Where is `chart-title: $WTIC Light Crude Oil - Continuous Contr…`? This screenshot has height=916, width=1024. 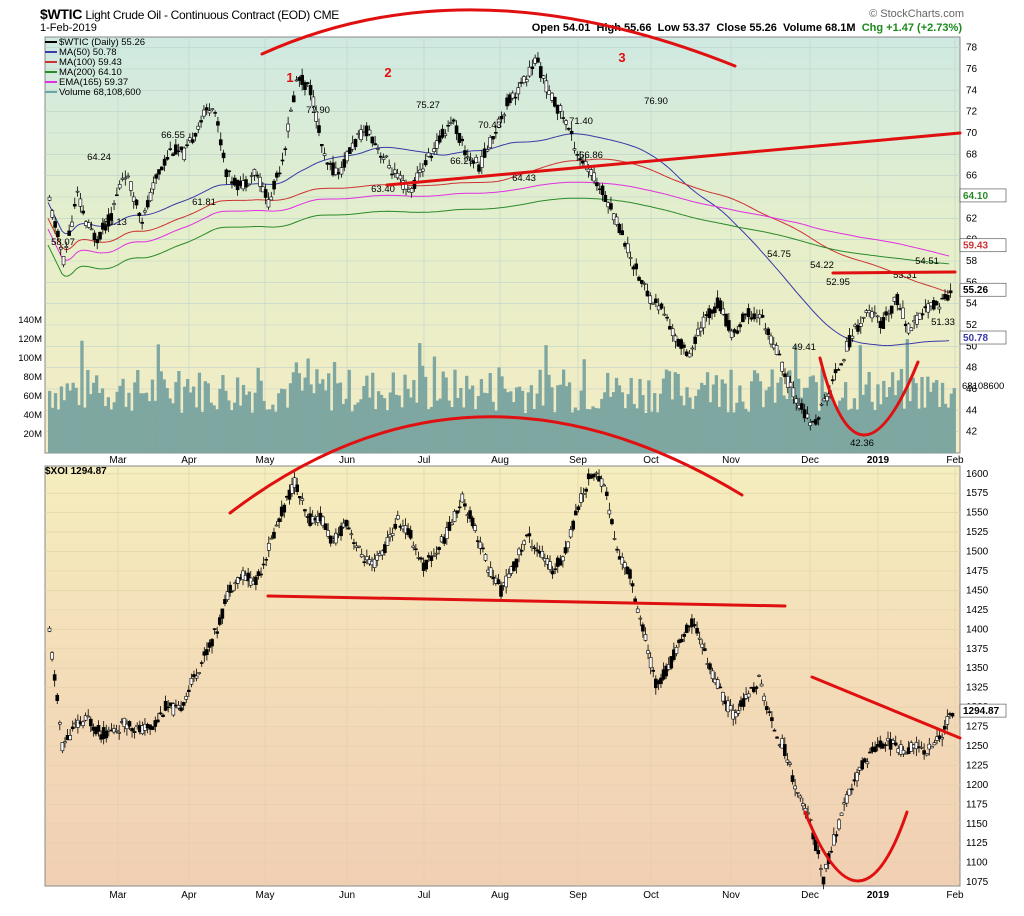
chart-title: $WTIC Light Crude Oil - Continuous Contr… is located at coordinates (189, 14).